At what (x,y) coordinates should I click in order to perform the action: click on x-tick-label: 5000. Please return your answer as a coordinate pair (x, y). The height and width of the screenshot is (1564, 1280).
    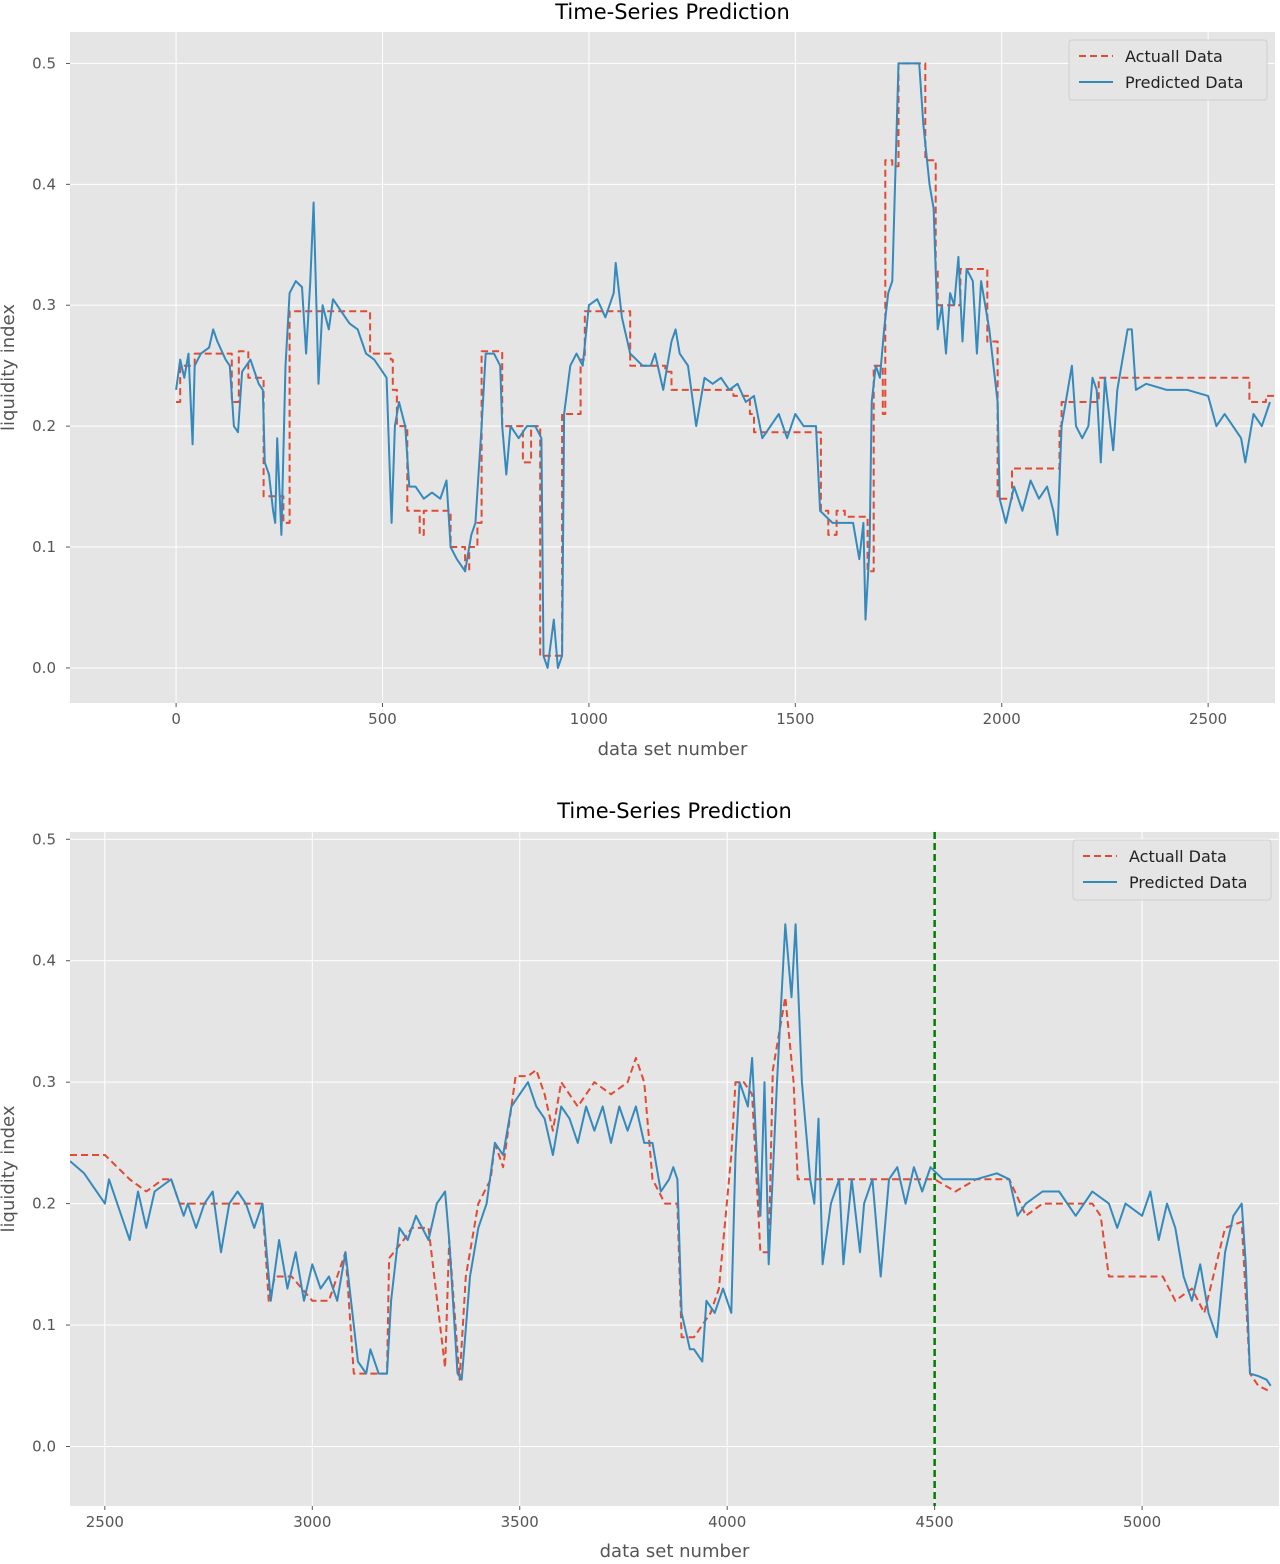
    Looking at the image, I should click on (1142, 1522).